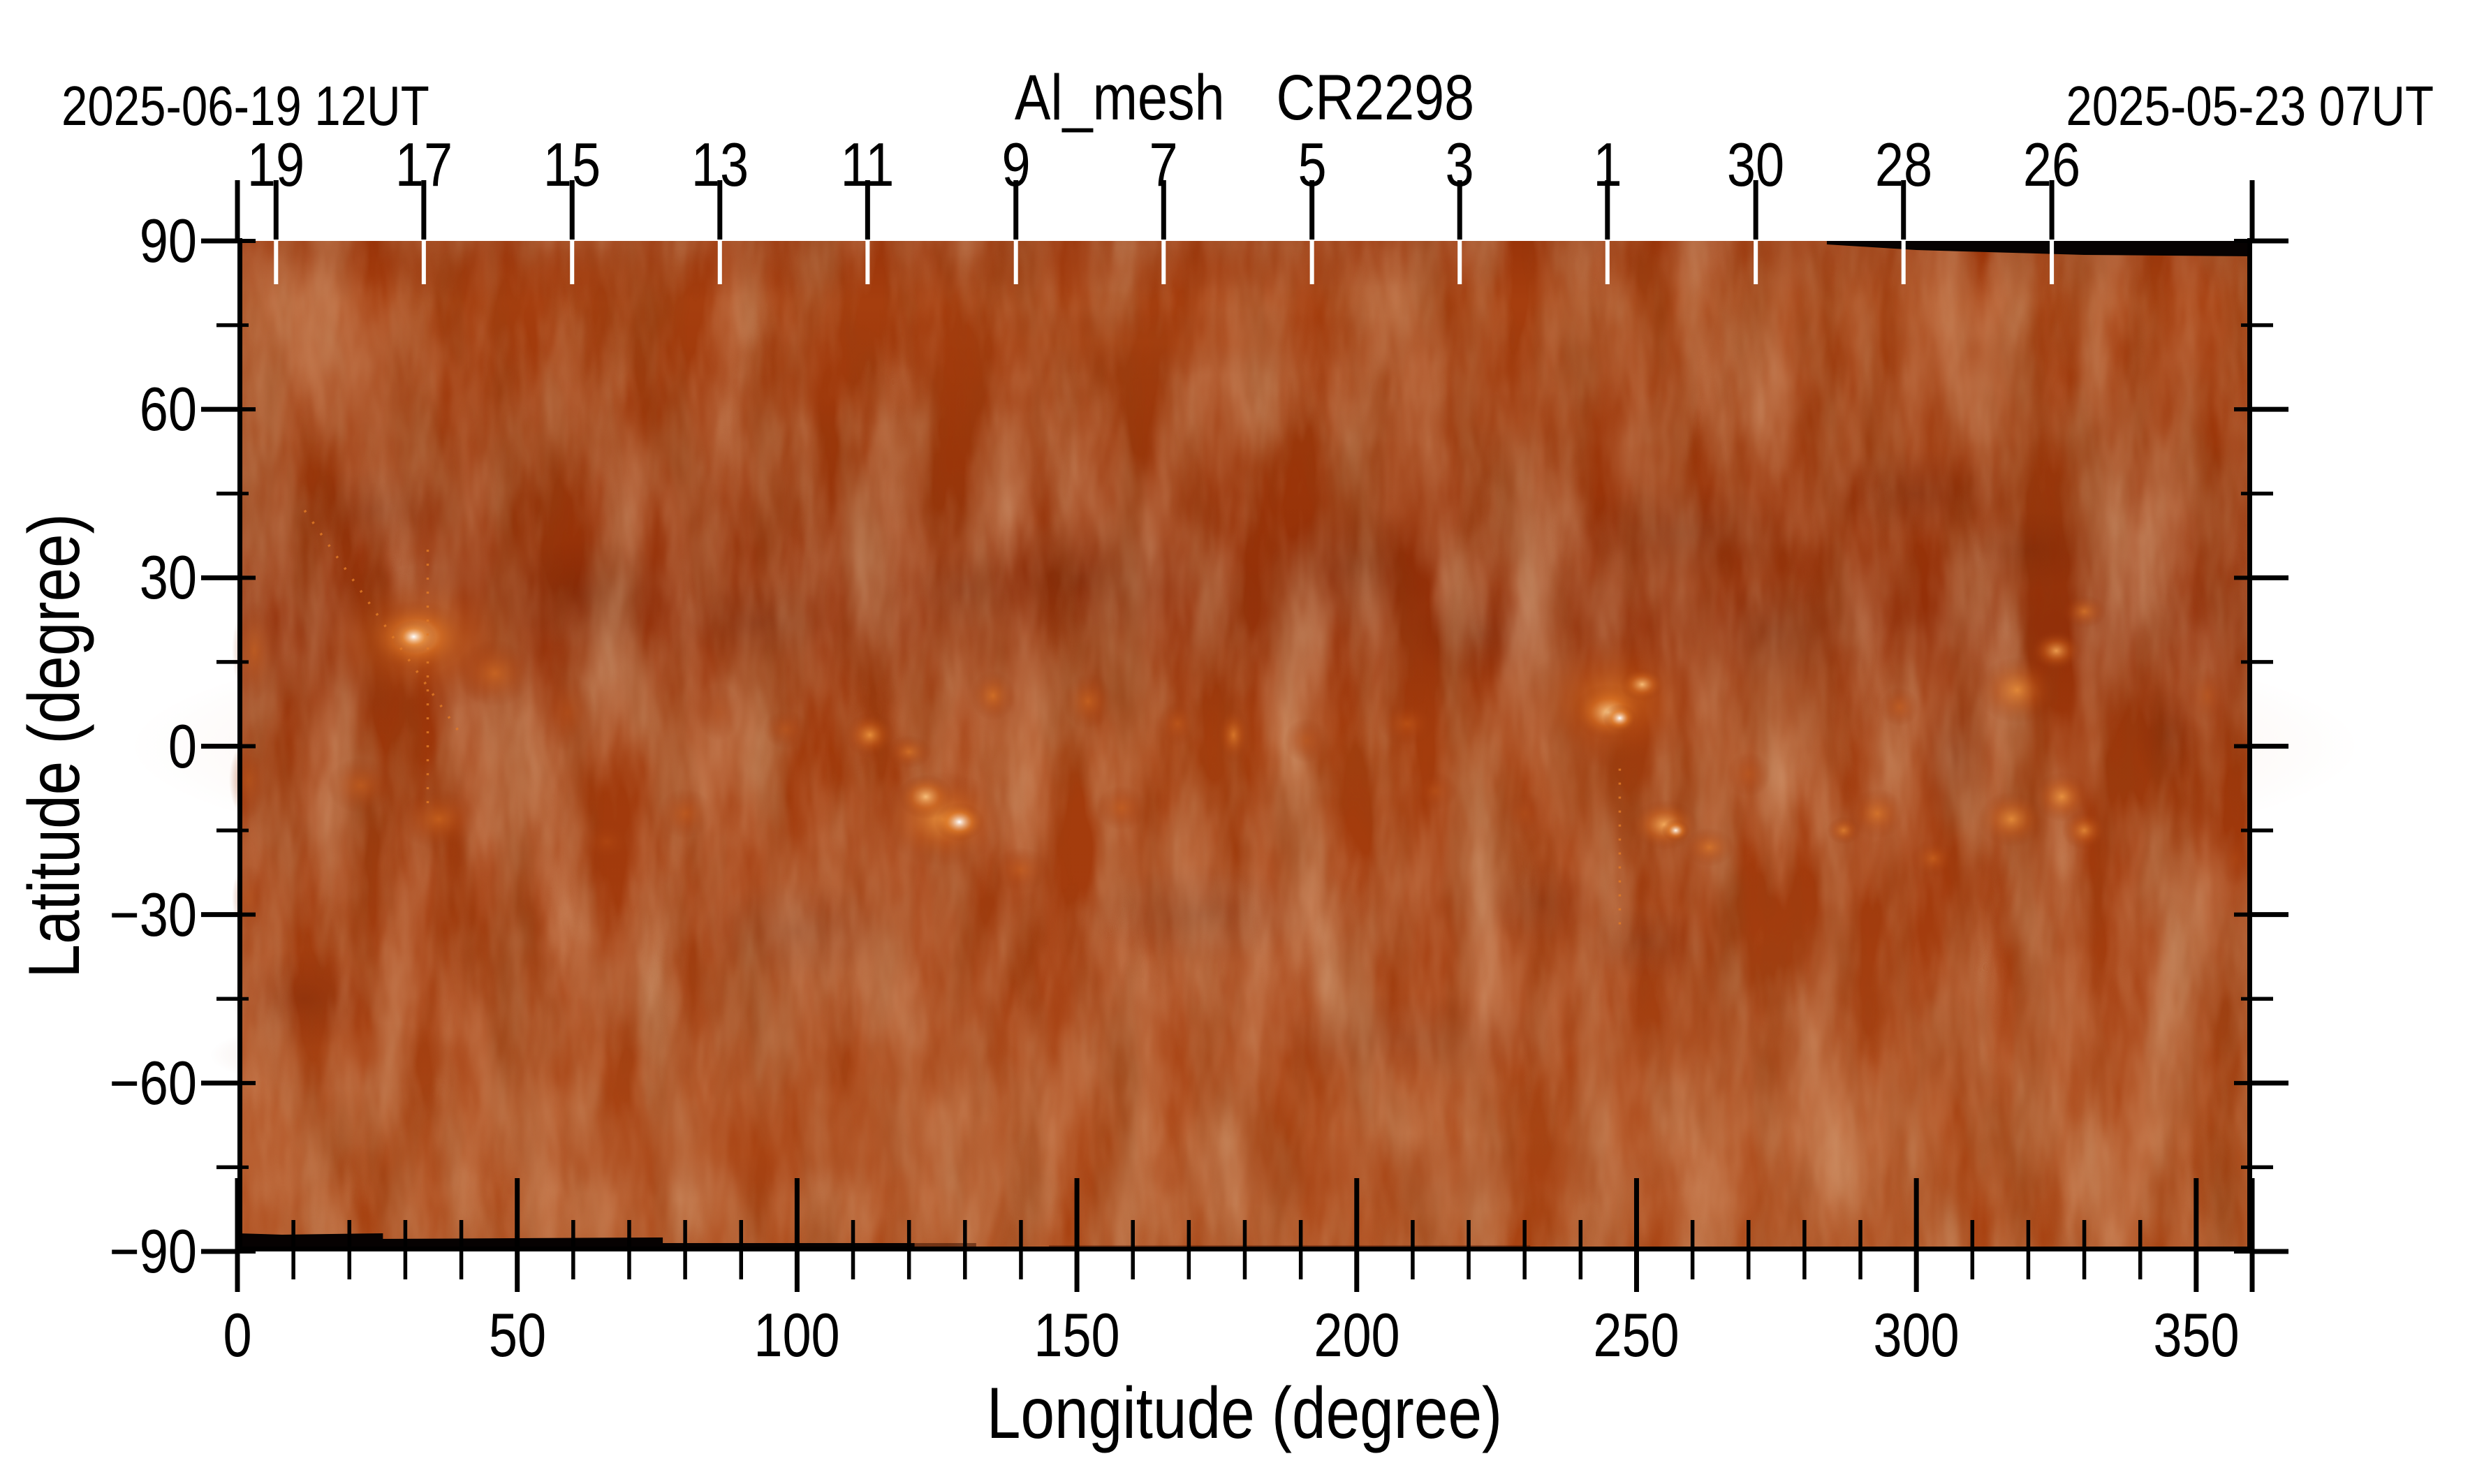  I want to click on map-end-date: 2025-05-23 07UT, so click(2250, 106).